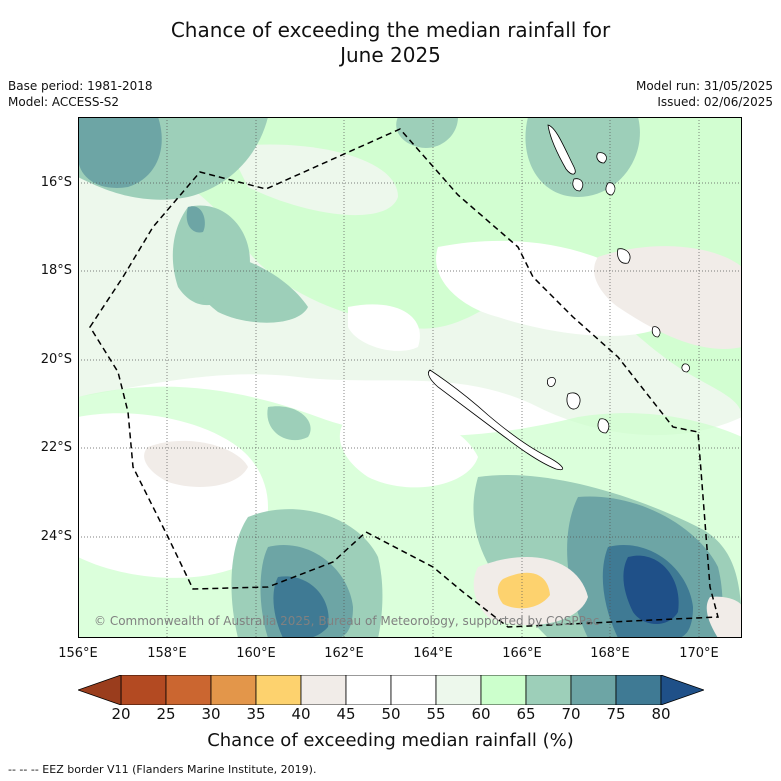 The width and height of the screenshot is (781, 781). What do you see at coordinates (522, 653) in the screenshot?
I see `lon-label-166e: 166°E` at bounding box center [522, 653].